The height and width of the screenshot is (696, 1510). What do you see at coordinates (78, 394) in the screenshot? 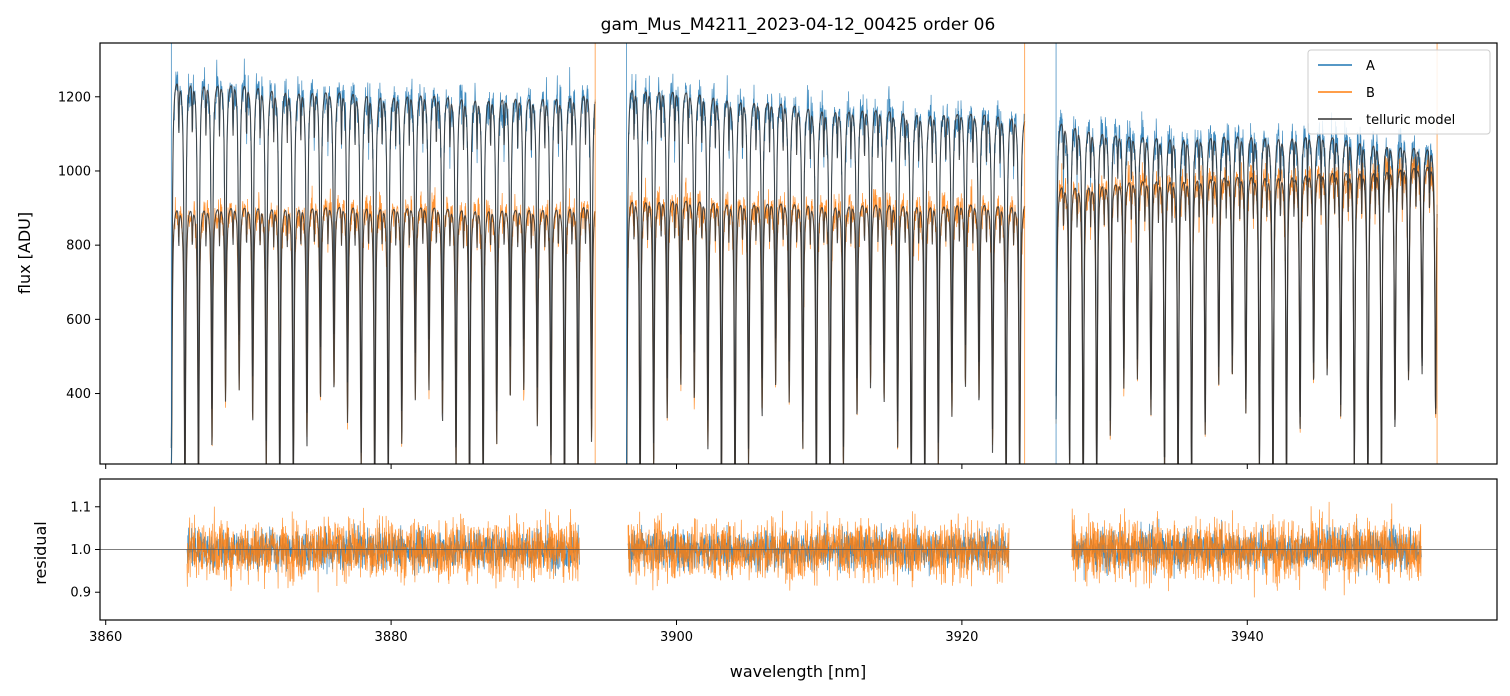
I see `flux-y-tick-label-400: 400` at bounding box center [78, 394].